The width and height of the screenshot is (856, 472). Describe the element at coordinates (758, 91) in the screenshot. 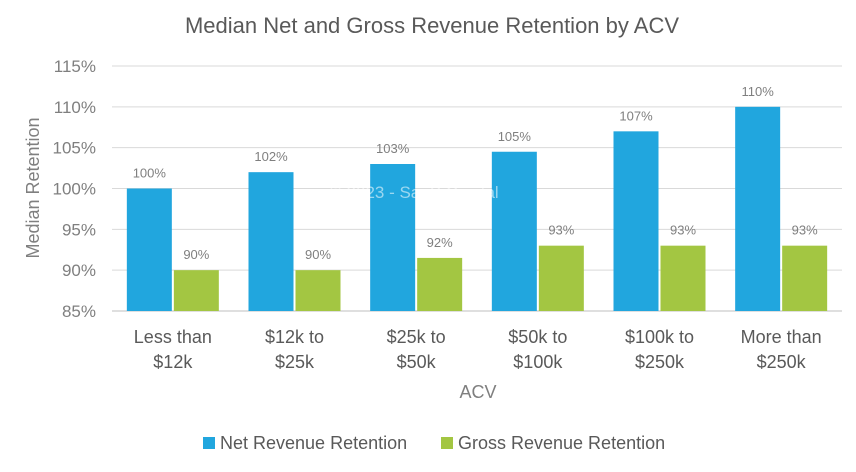

I see `data-label: 110%` at that location.